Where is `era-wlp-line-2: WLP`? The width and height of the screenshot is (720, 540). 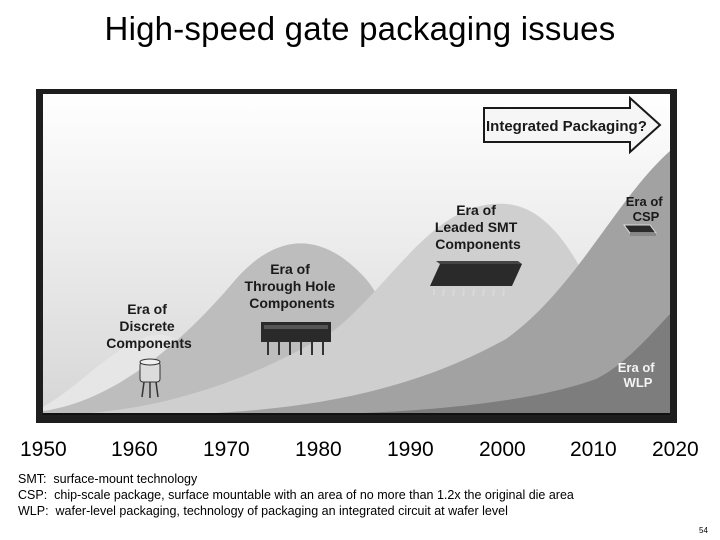
era-wlp-line-2: WLP is located at coordinates (638, 382).